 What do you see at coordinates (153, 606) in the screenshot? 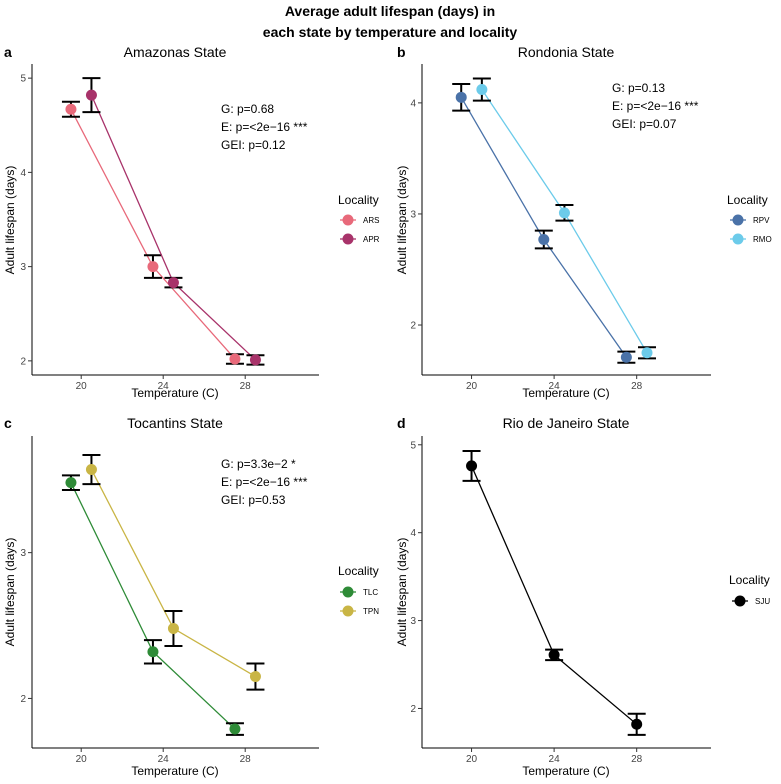
I see `series-line-tlc` at bounding box center [153, 606].